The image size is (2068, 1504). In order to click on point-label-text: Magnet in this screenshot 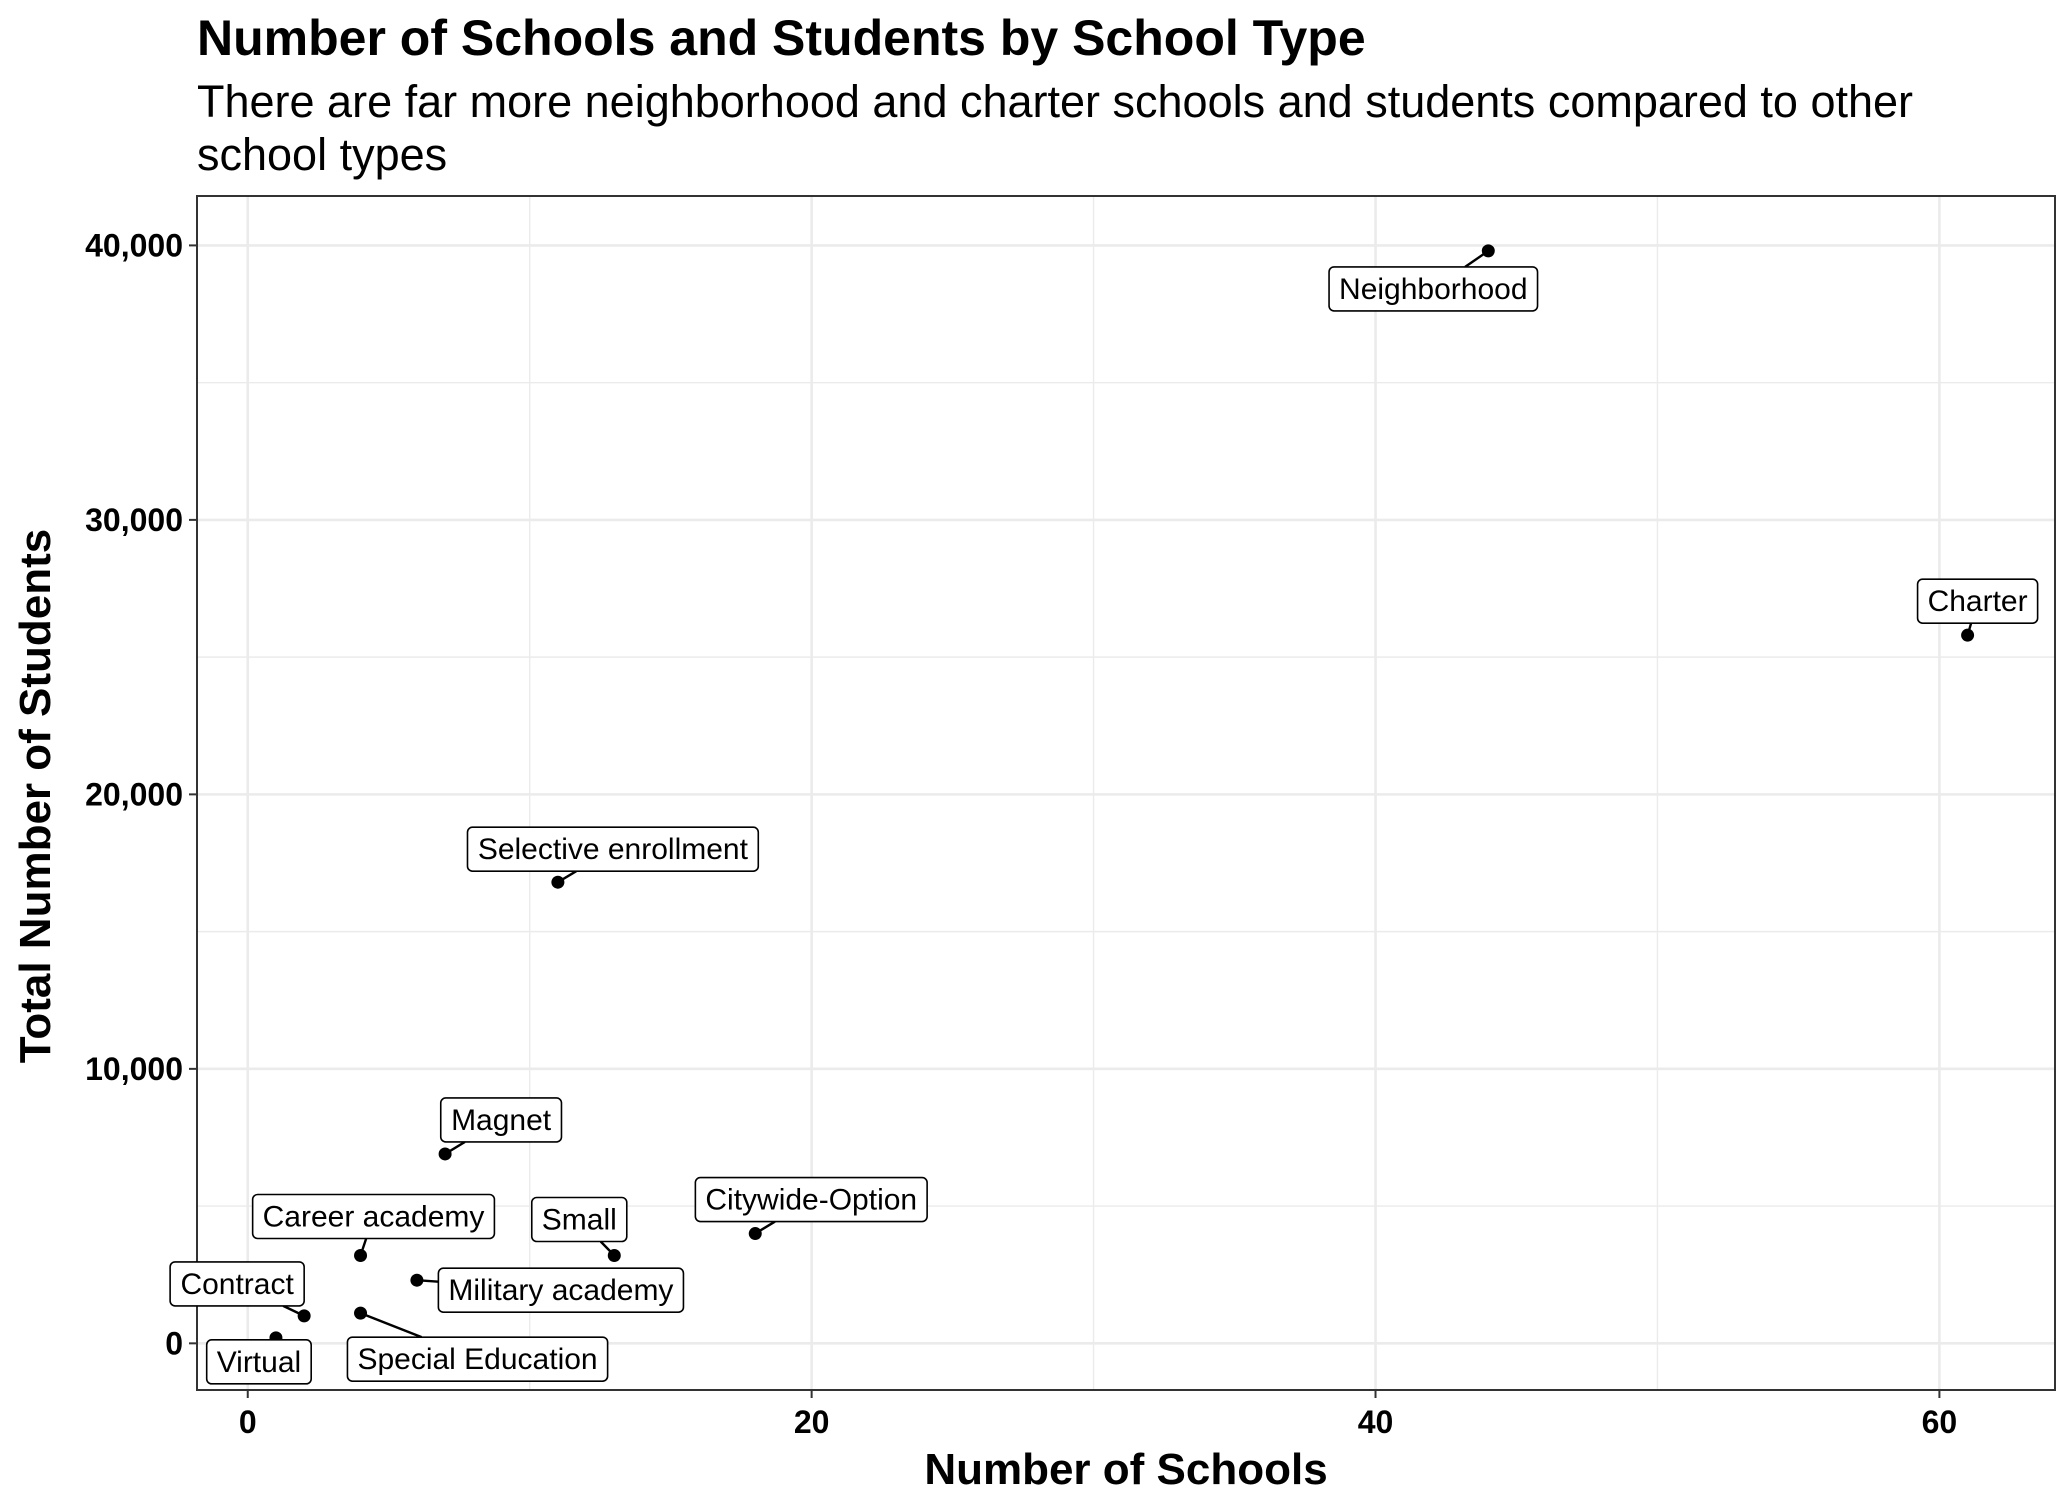, I will do `click(501, 1120)`.